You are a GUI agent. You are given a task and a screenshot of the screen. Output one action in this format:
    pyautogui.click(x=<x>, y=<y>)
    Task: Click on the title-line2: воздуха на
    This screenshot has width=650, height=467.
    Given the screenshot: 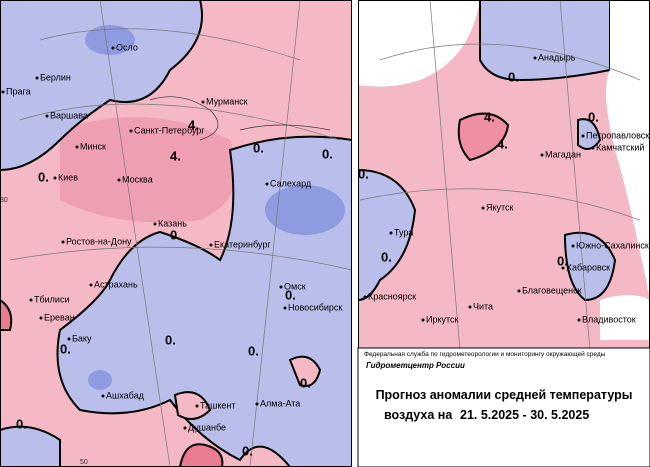 What is the action you would take?
    pyautogui.click(x=418, y=415)
    